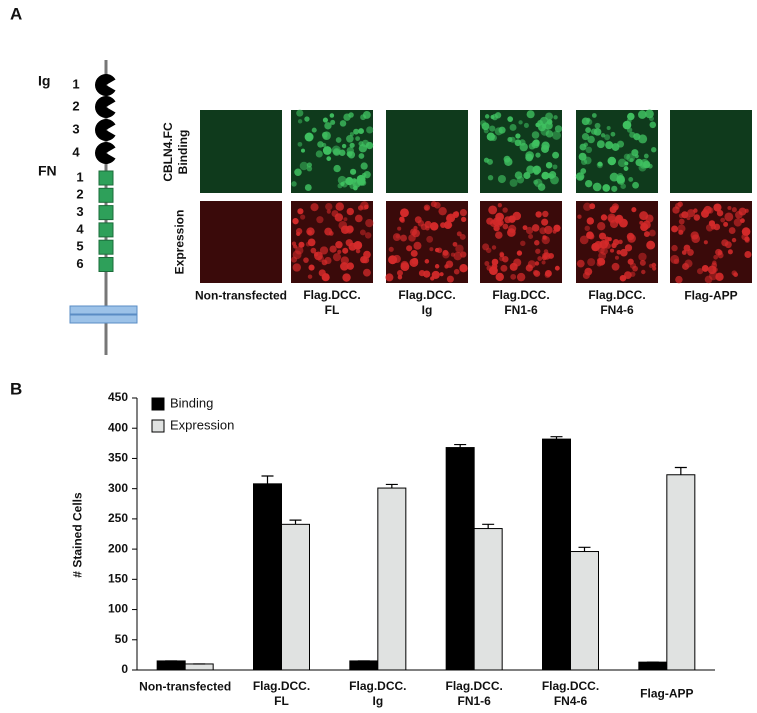  What do you see at coordinates (427, 302) in the screenshot?
I see `column-label: Flag.DCC. Ig` at bounding box center [427, 302].